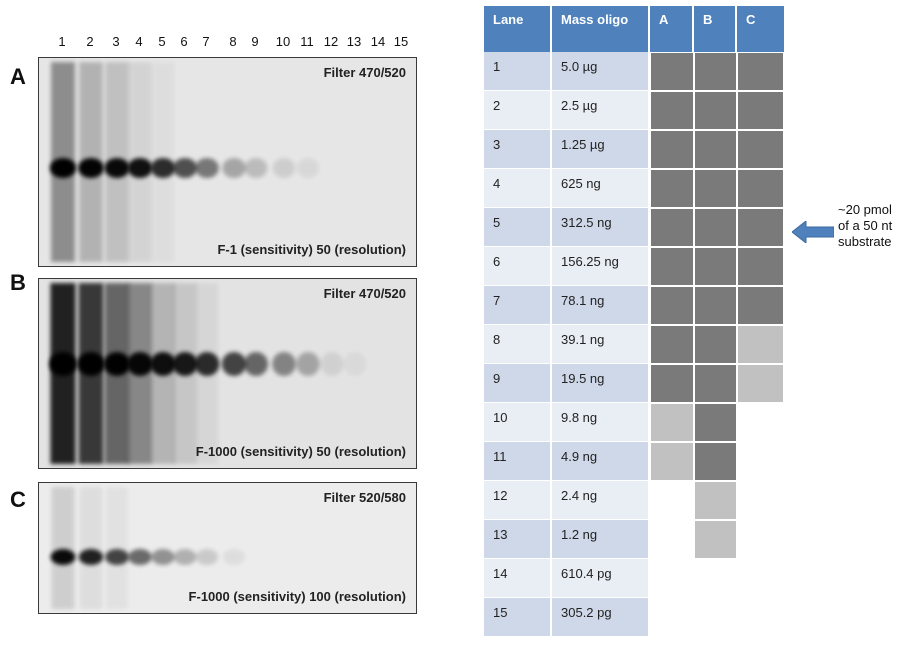  What do you see at coordinates (283, 41) in the screenshot?
I see `lane-number: 10` at bounding box center [283, 41].